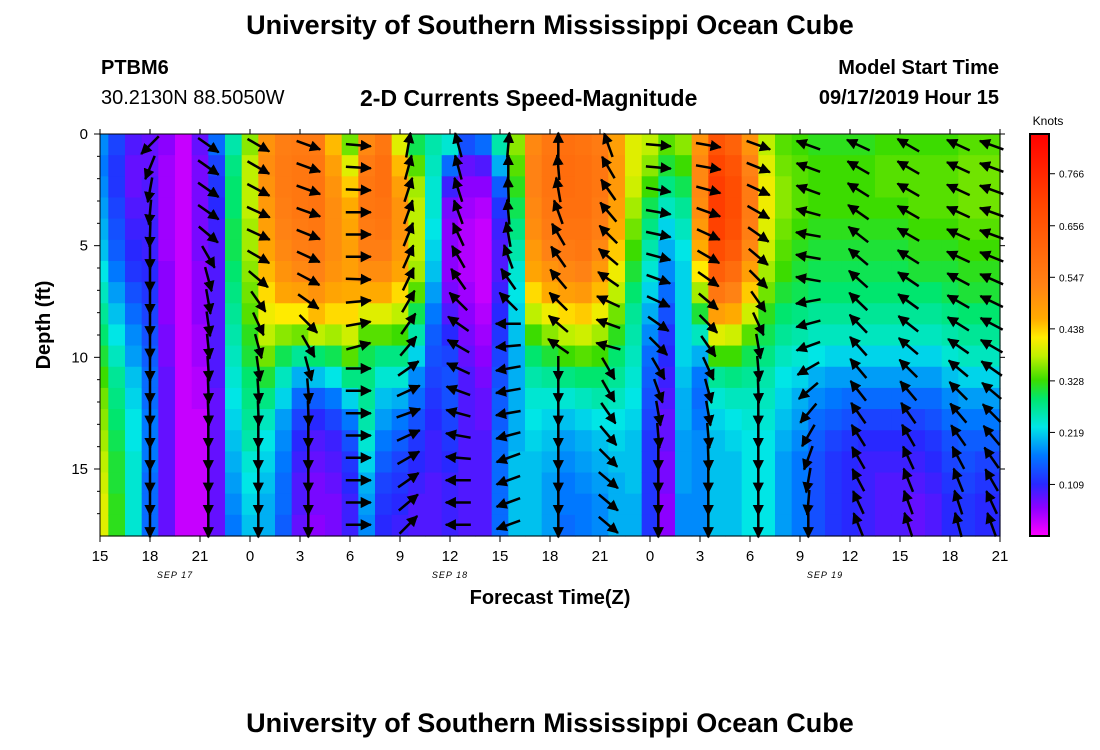  Describe the element at coordinates (1000, 556) in the screenshot. I see `x-tick-label: 21` at that location.